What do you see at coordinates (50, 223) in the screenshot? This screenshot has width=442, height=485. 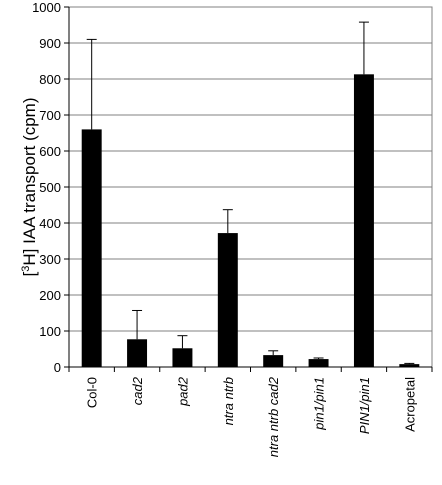 I see `y-tick-label: 400` at bounding box center [50, 223].